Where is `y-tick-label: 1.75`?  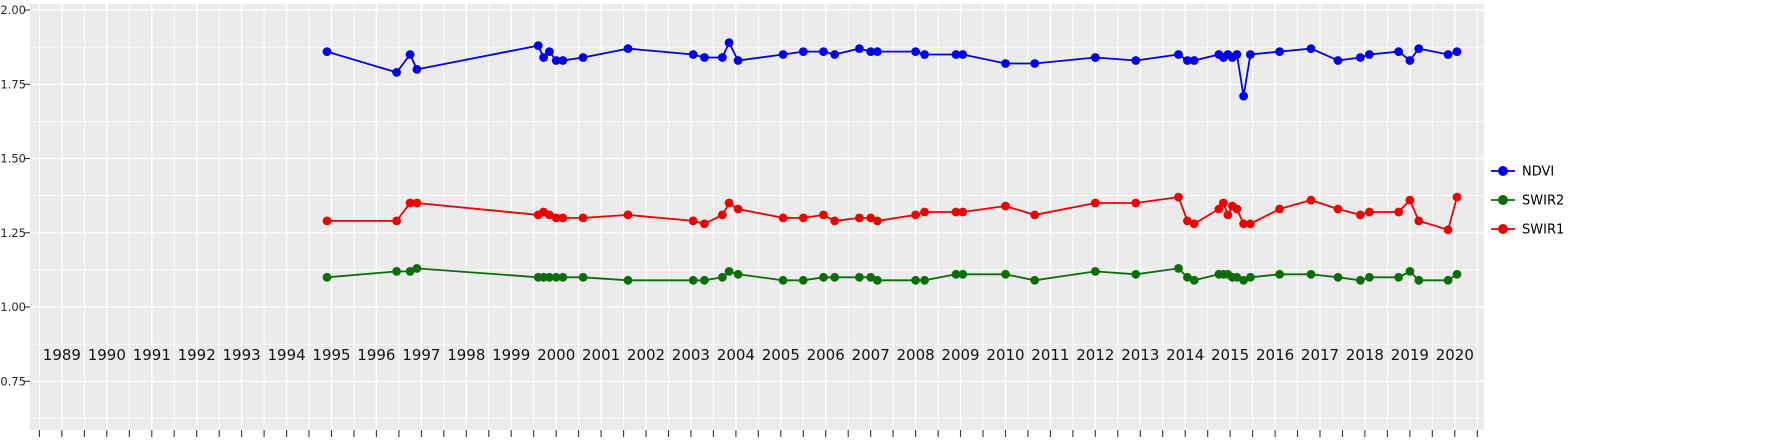
y-tick-label: 1.75 is located at coordinates (13, 84).